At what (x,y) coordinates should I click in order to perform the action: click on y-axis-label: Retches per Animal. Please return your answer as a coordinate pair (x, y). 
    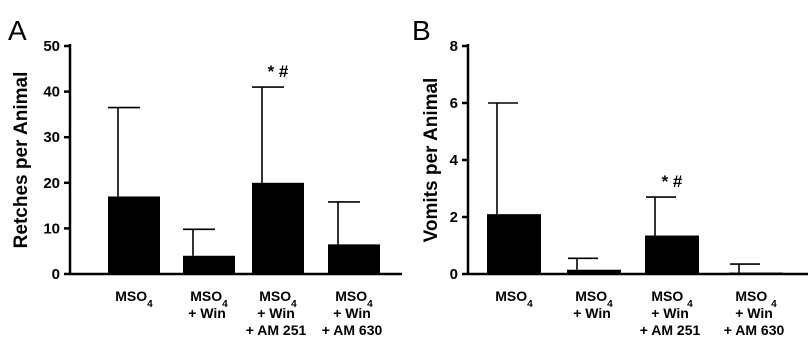
    Looking at the image, I should click on (21, 160).